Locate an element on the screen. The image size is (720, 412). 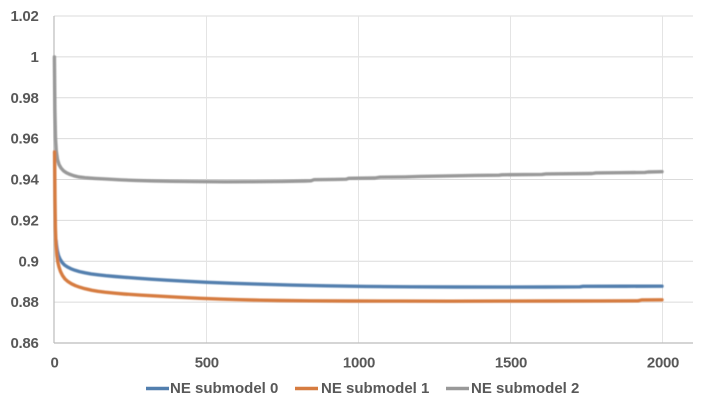
svg-text: 0.98 is located at coordinates (25, 98).